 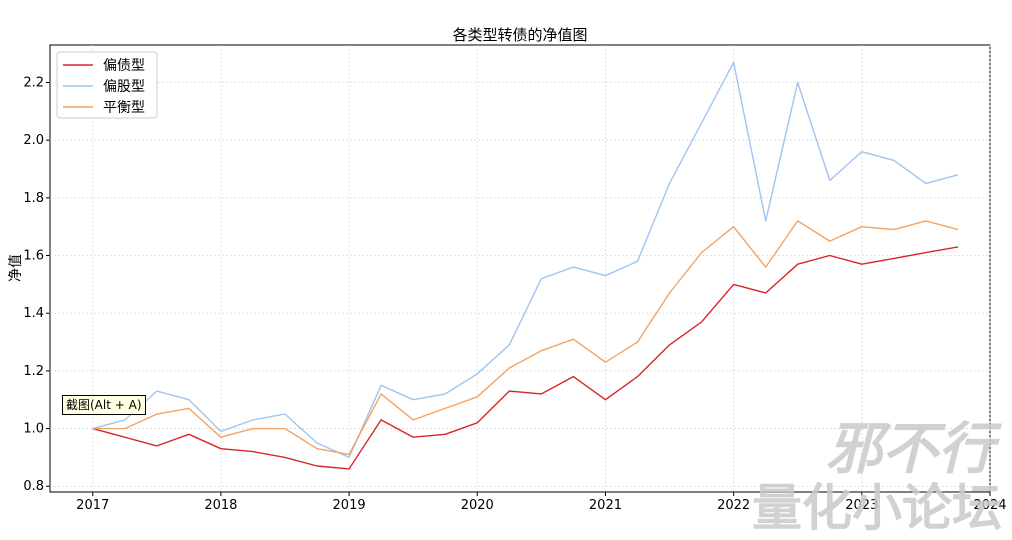 I want to click on y-tick-label: 2.0, so click(x=33, y=140).